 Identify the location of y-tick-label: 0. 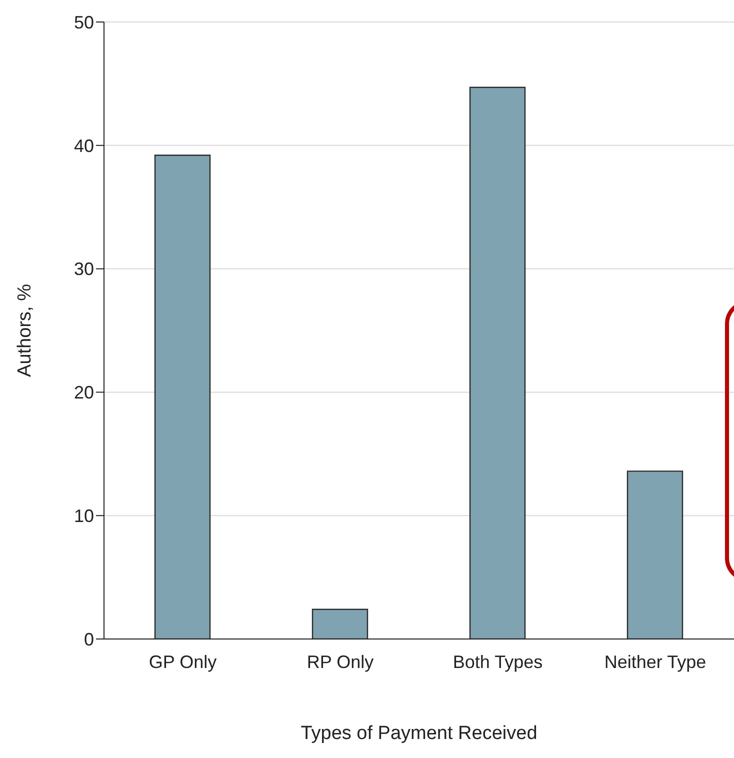
(89, 639).